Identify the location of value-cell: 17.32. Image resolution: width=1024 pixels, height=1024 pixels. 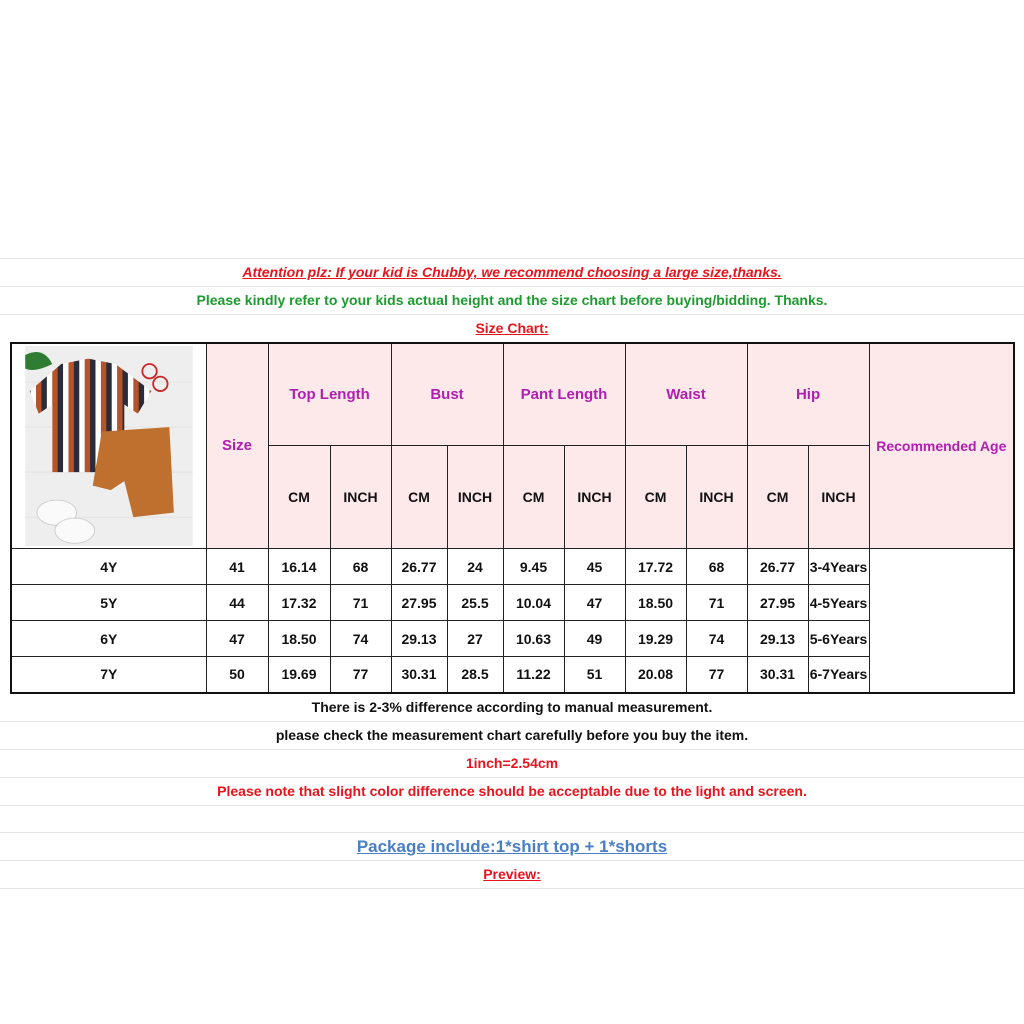
(299, 602).